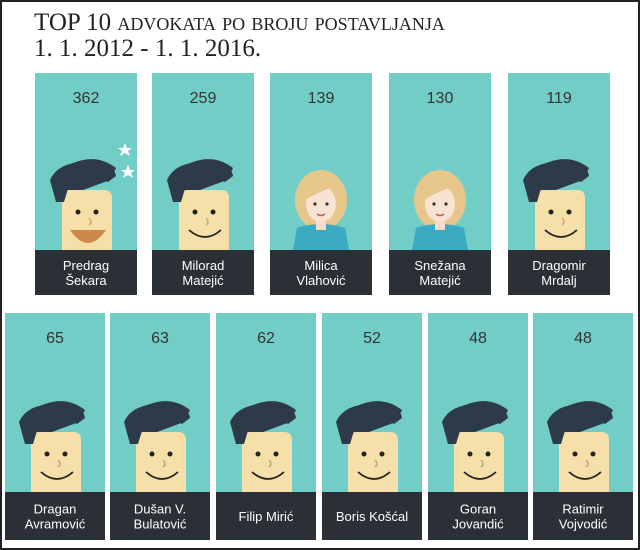 The width and height of the screenshot is (640, 550). Describe the element at coordinates (128, 171) in the screenshot. I see `star` at that location.